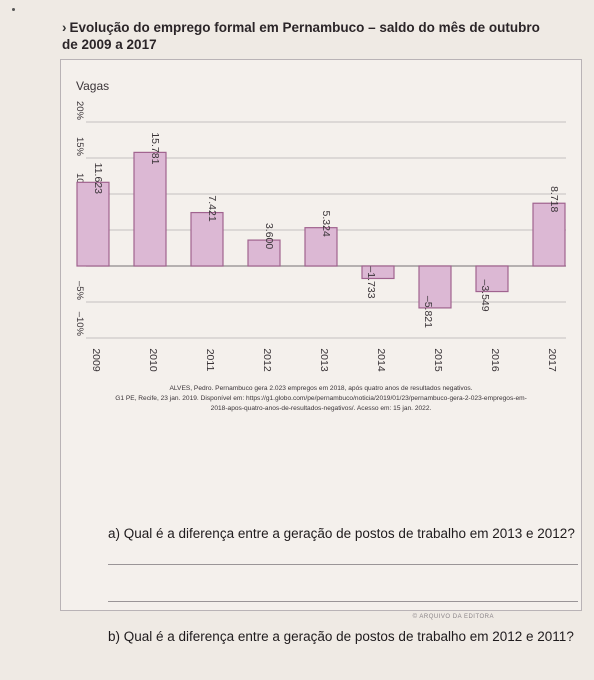  I want to click on chevron-right-icon: ›, so click(64, 27).